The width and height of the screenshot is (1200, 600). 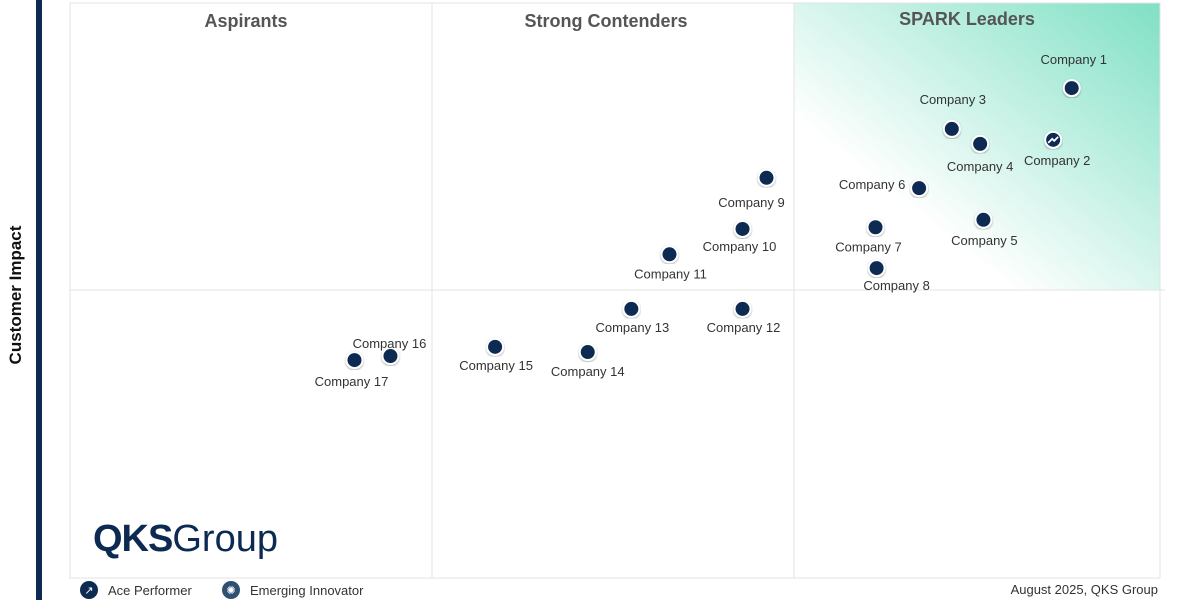 What do you see at coordinates (632, 327) in the screenshot?
I see `data-label: Company 13` at bounding box center [632, 327].